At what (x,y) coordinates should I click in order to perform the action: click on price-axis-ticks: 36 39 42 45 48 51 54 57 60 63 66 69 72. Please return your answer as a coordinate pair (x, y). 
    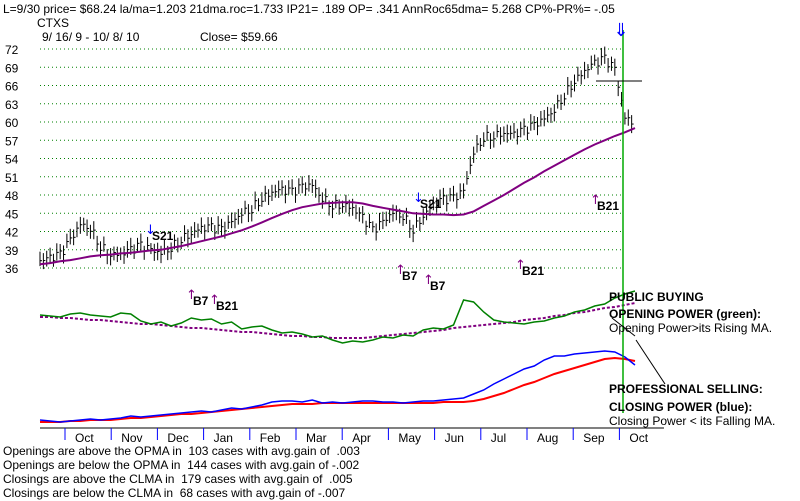
    Looking at the image, I should click on (12, 159).